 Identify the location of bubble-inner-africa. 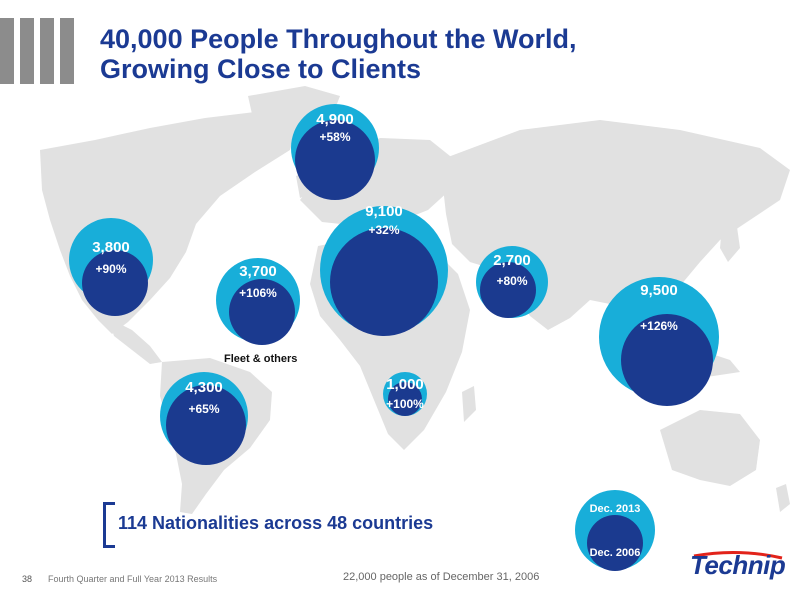
(405, 399).